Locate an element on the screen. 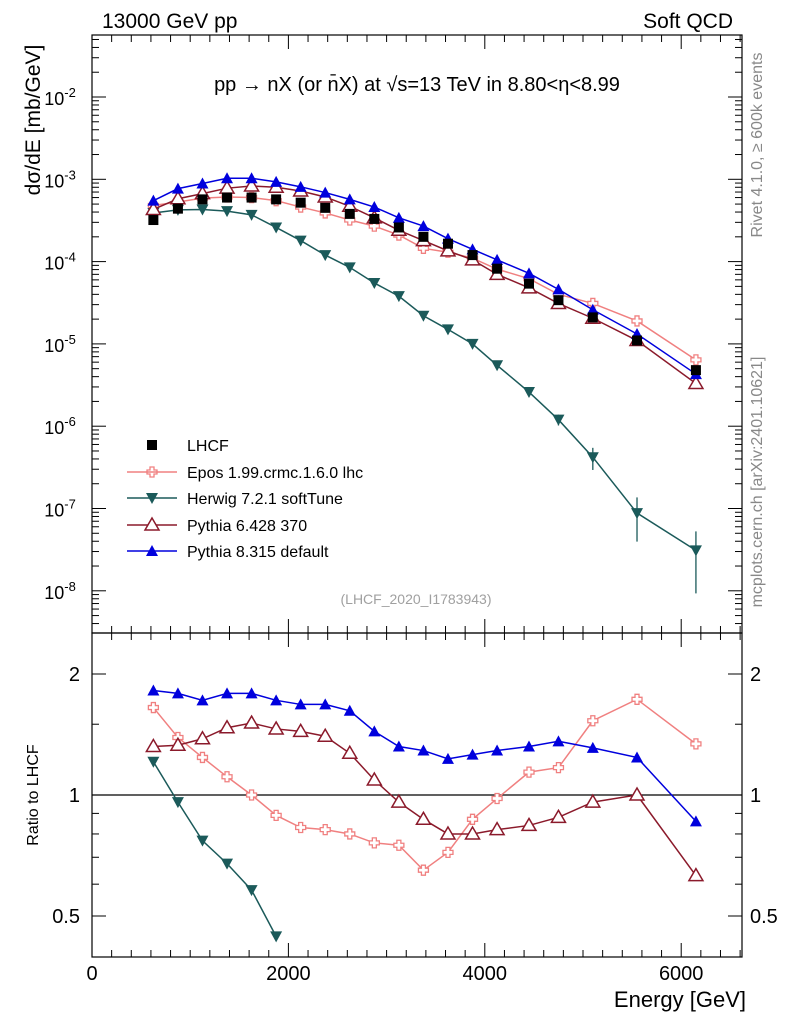 The width and height of the screenshot is (786, 1024). ratio-y-tick-label: 0.5 is located at coordinates (66, 917).